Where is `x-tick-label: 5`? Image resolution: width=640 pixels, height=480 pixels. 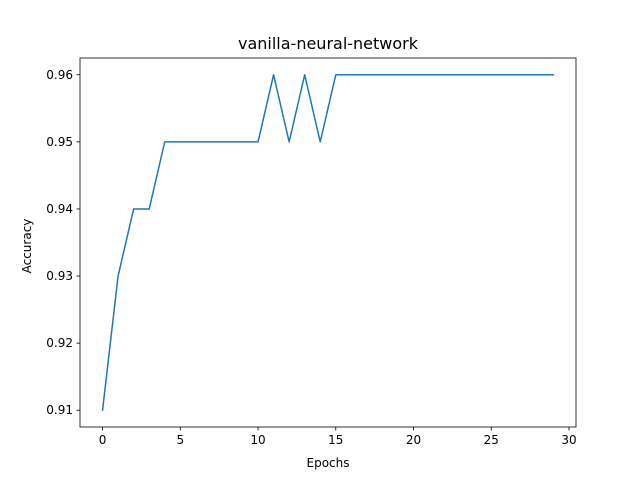 x-tick-label: 5 is located at coordinates (180, 440).